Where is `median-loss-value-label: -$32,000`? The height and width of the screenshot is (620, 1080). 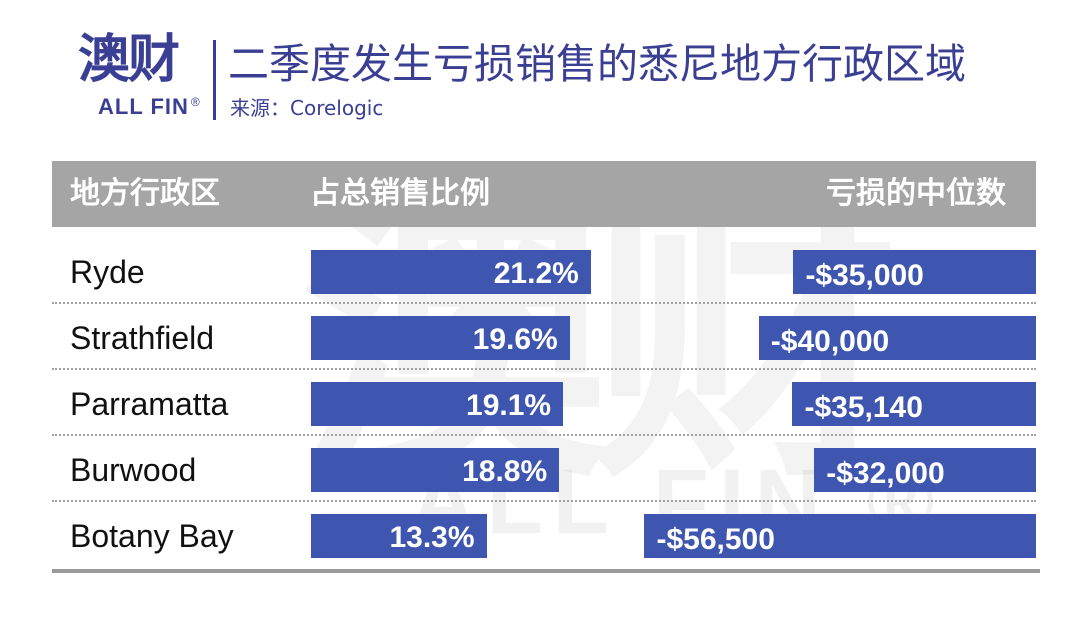 median-loss-value-label: -$32,000 is located at coordinates (885, 473).